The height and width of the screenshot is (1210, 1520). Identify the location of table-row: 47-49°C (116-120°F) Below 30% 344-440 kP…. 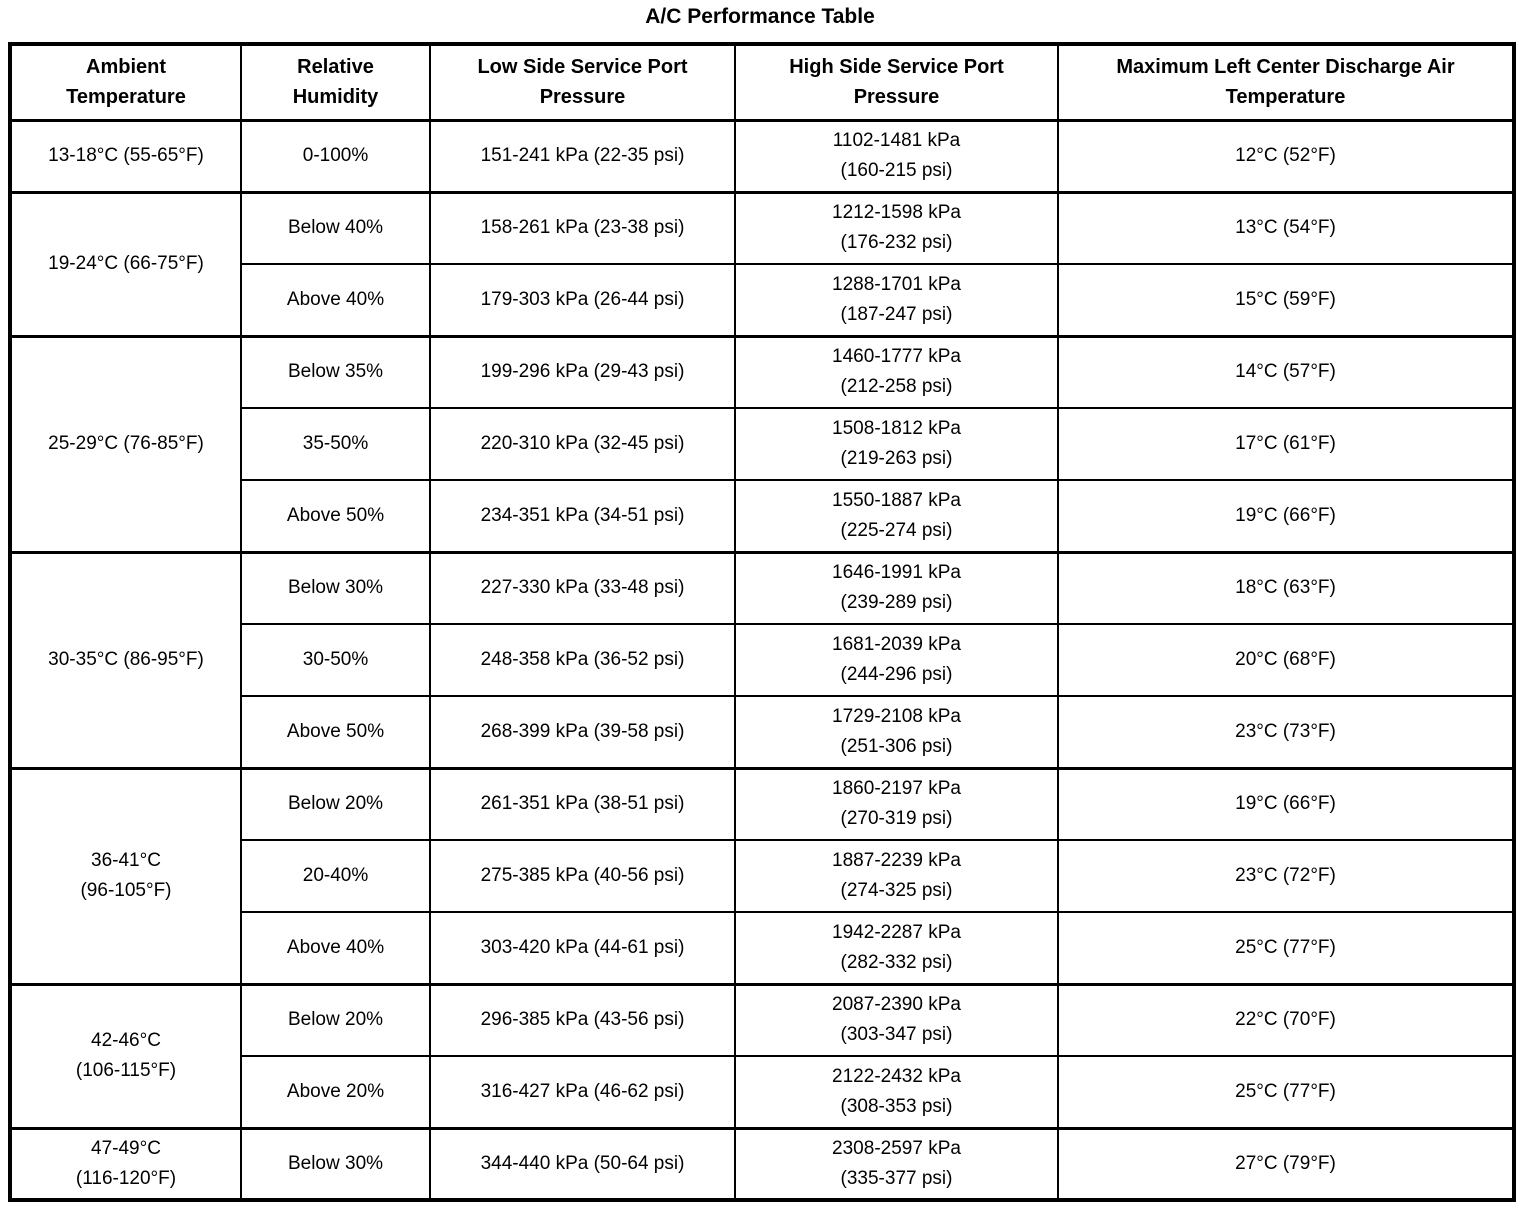
(762, 1164).